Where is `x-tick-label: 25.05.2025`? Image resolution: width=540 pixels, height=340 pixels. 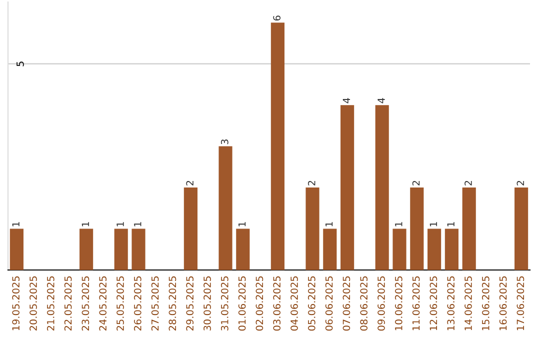
x-tick-label: 25.05.2025 is located at coordinates (120, 303).